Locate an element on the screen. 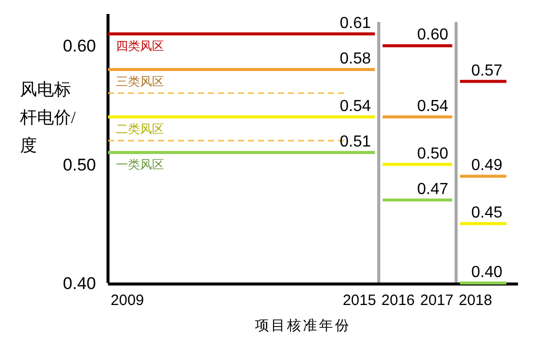  series-label: 二类风区 is located at coordinates (140, 129).